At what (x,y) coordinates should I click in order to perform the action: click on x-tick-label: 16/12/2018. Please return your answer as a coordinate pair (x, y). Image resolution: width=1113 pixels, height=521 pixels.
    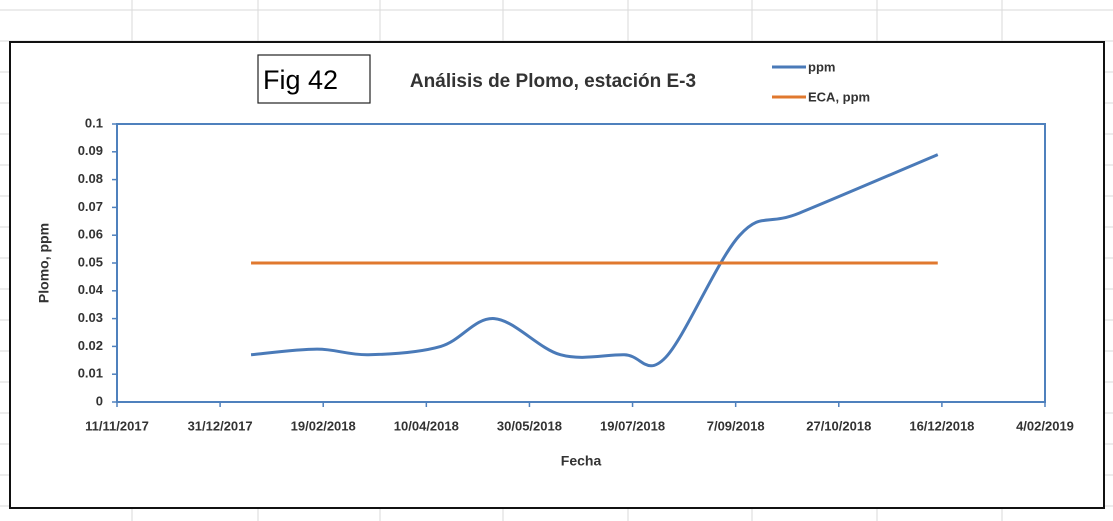
    Looking at the image, I should click on (941, 425).